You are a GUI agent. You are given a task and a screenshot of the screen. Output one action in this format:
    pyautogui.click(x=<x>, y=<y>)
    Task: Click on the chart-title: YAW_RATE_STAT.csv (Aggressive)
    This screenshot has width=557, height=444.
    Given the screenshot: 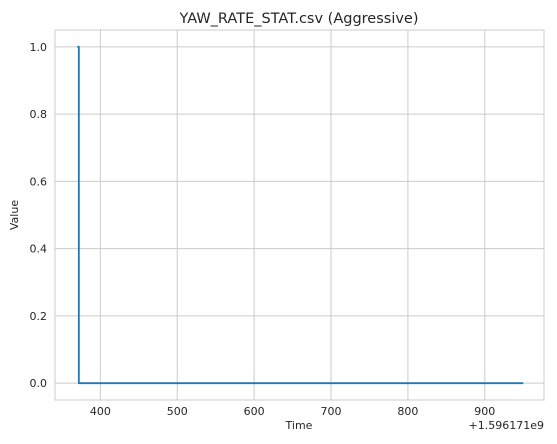 What is the action you would take?
    pyautogui.click(x=298, y=19)
    